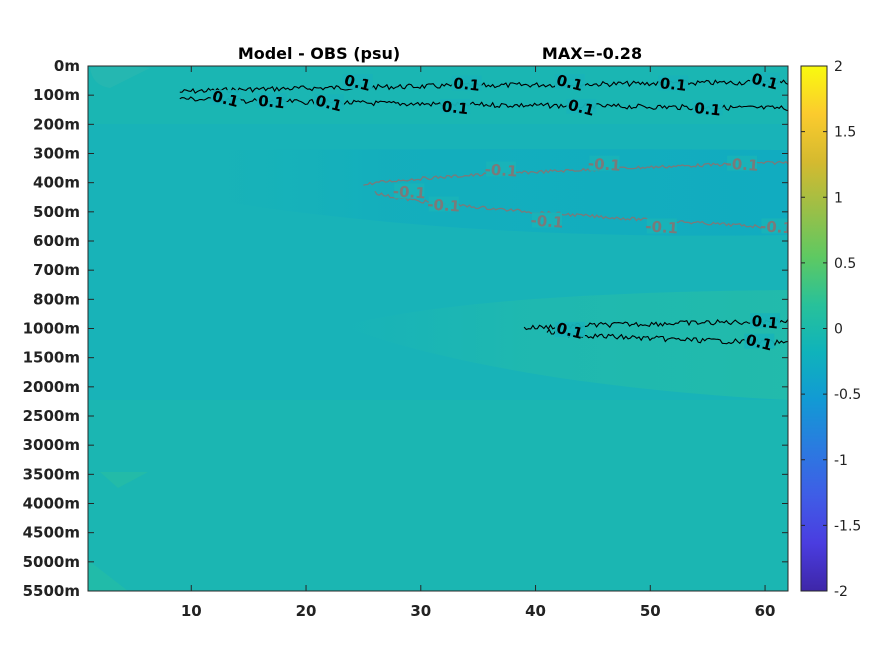 This screenshot has height=656, width=875. I want to click on y-tick-label: 5000m, so click(51, 562).